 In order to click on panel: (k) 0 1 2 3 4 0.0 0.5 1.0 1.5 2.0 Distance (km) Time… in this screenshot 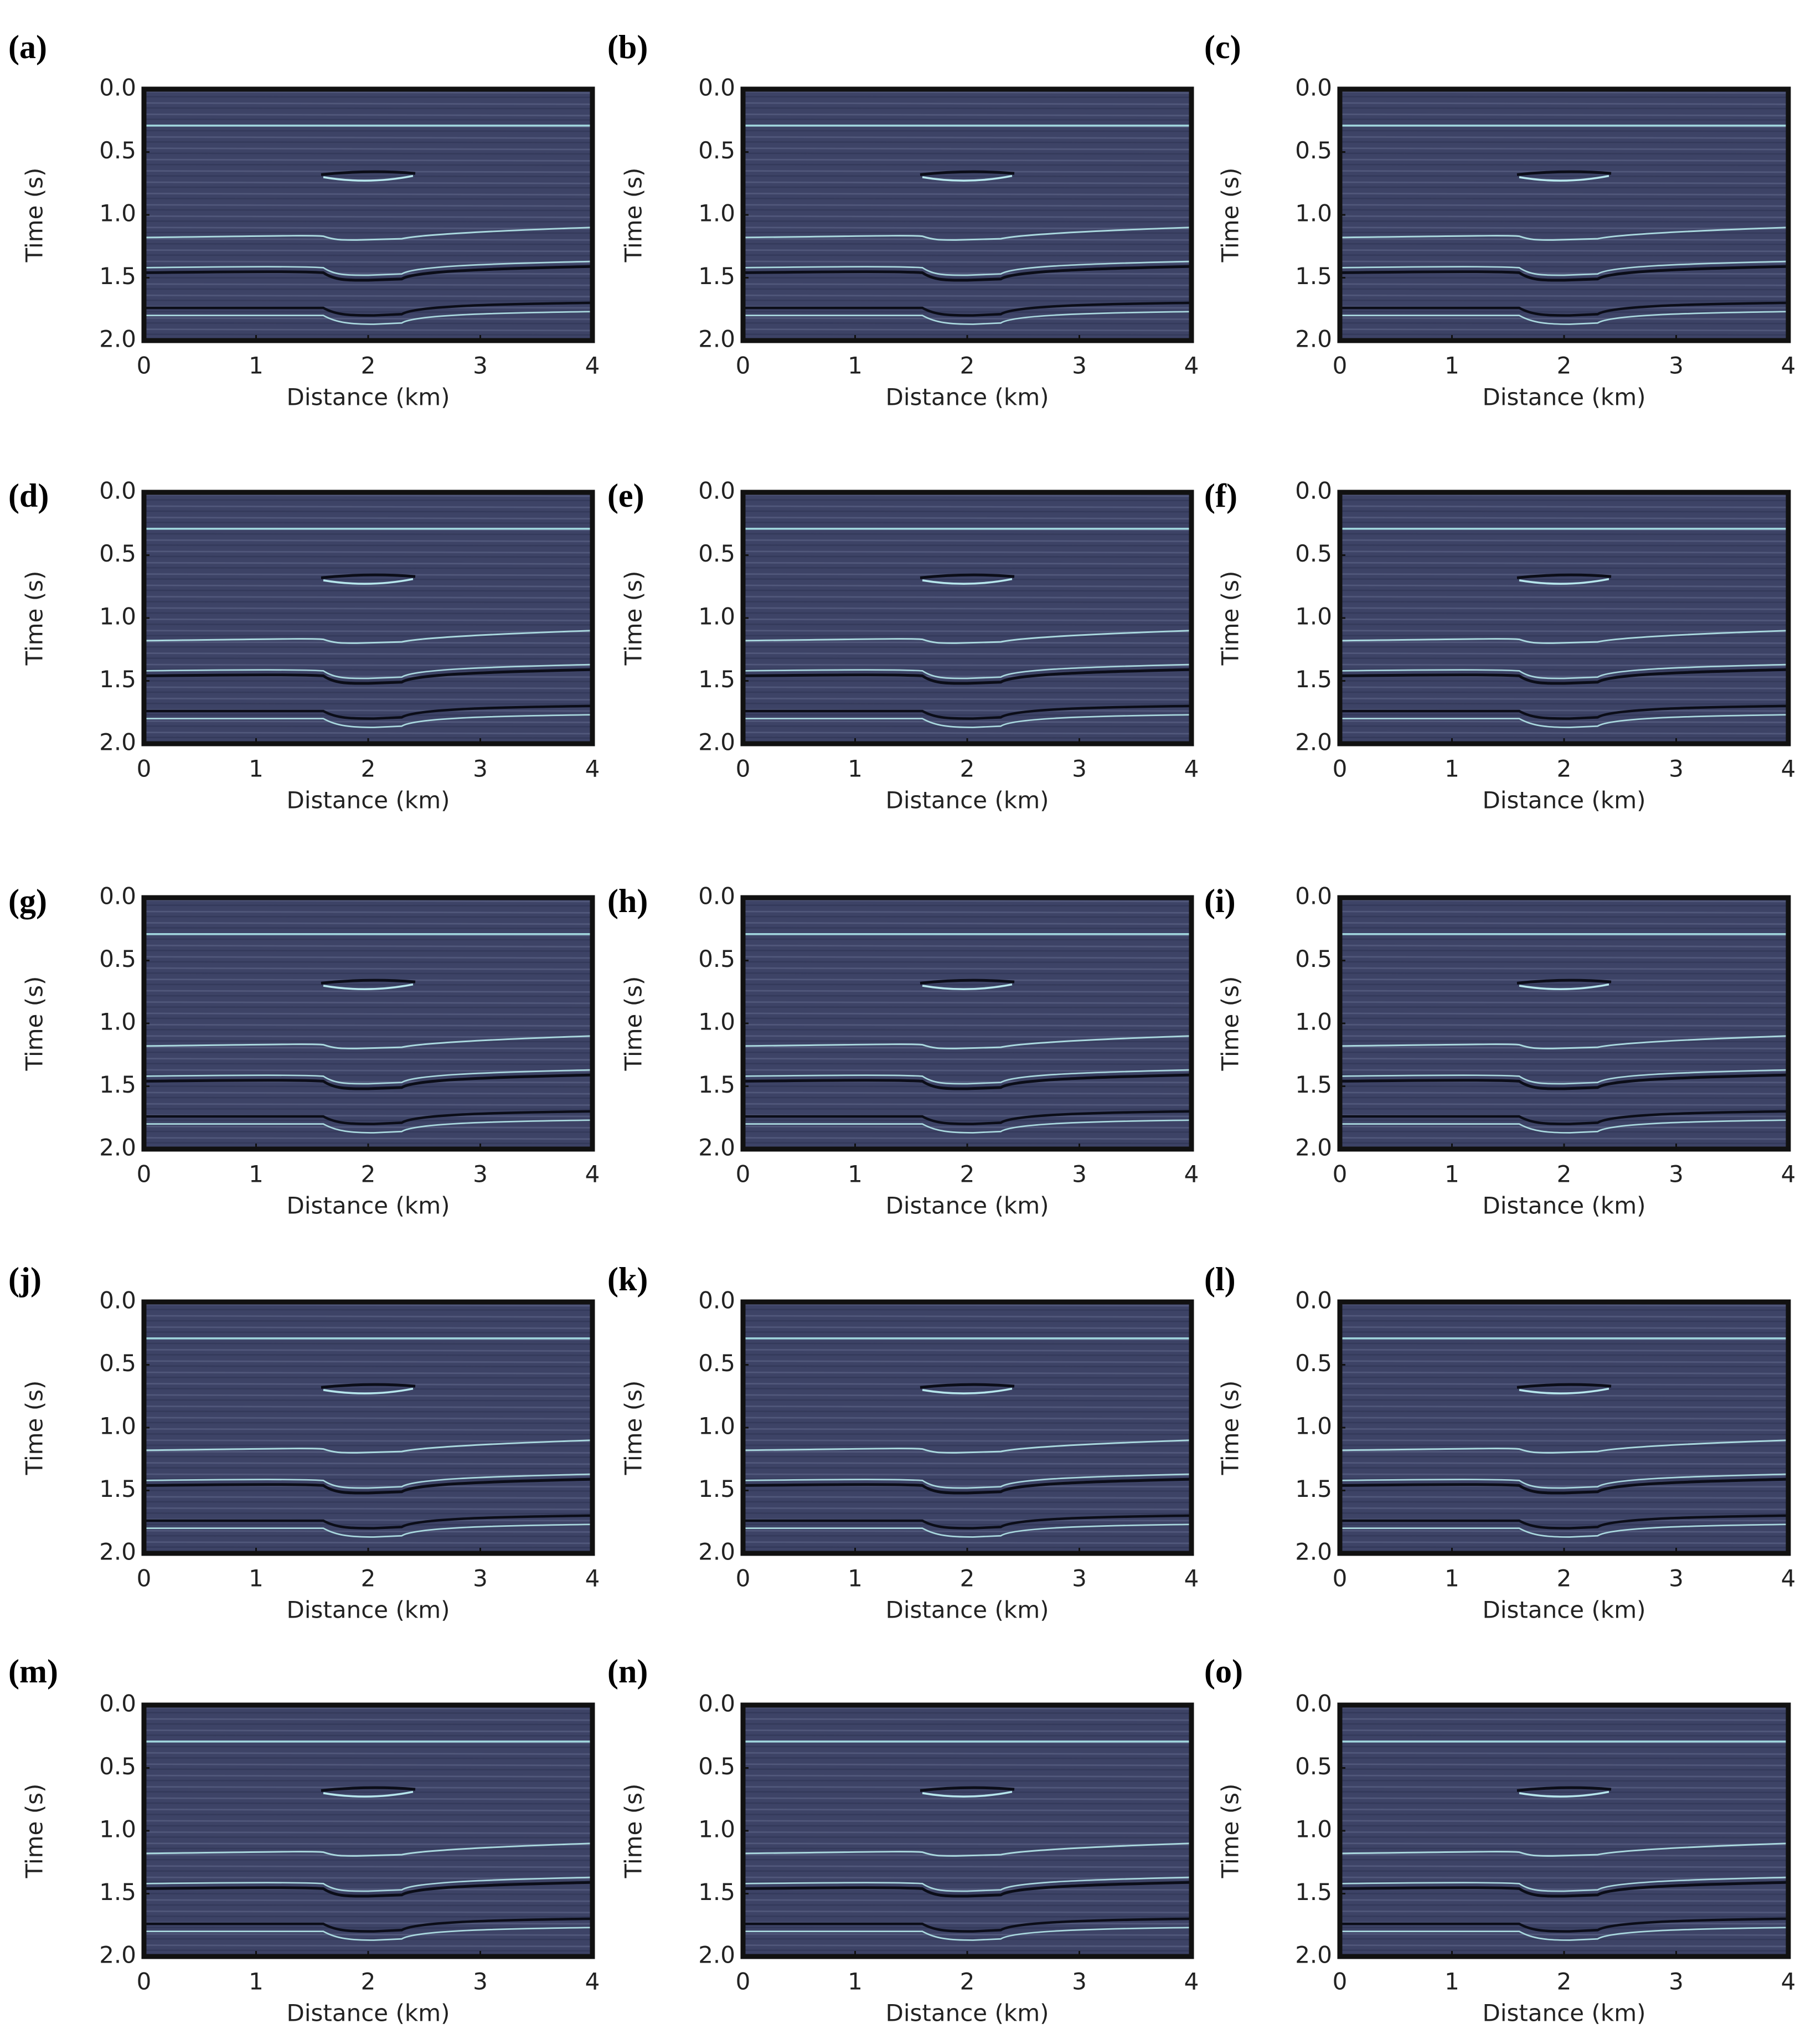, I will do `click(903, 1442)`.